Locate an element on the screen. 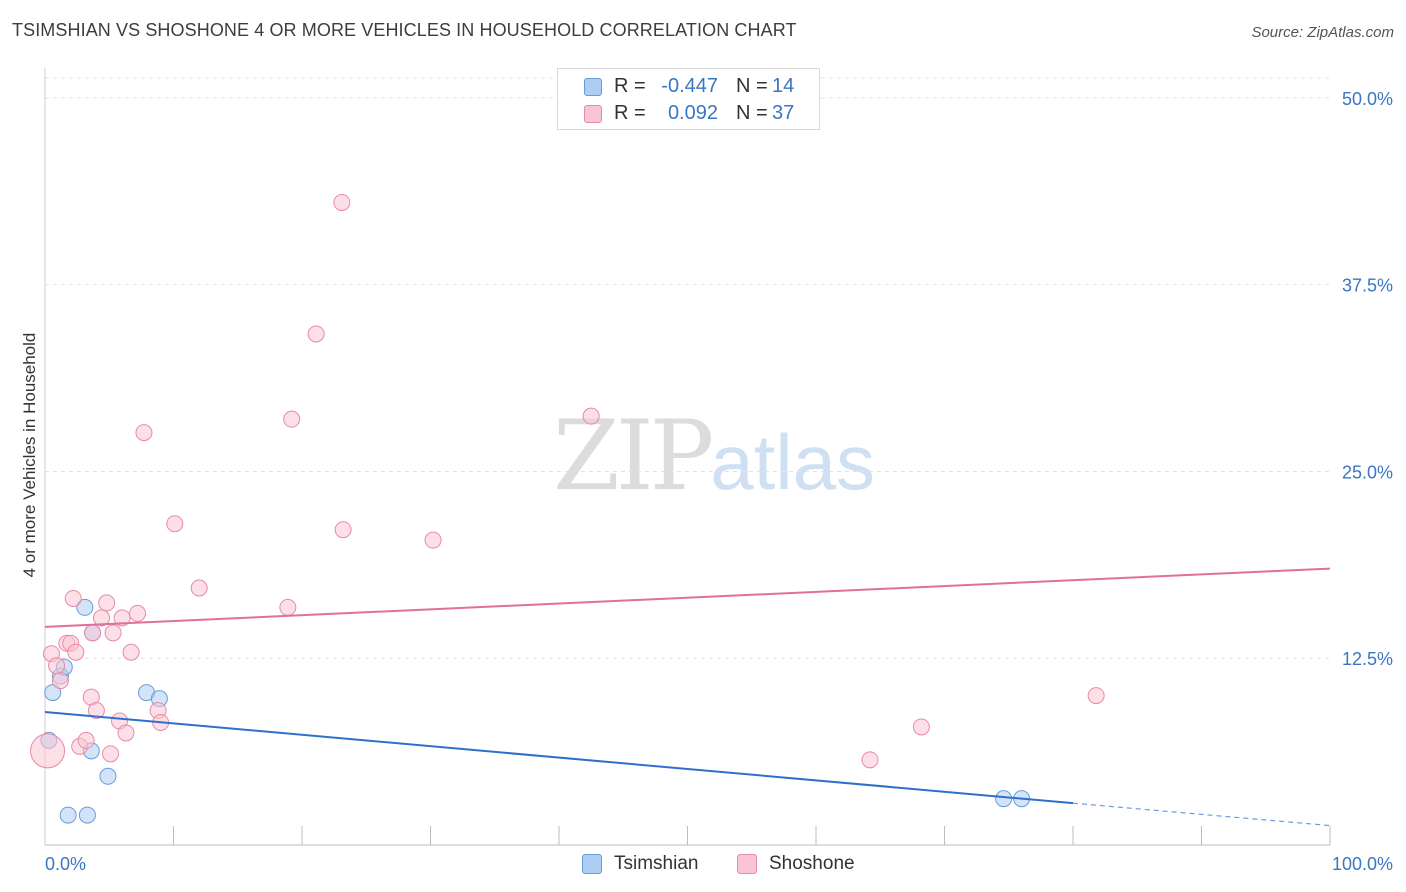 The height and width of the screenshot is (892, 1406). series-legend: Tsimshian Shoshone is located at coordinates (703, 865).